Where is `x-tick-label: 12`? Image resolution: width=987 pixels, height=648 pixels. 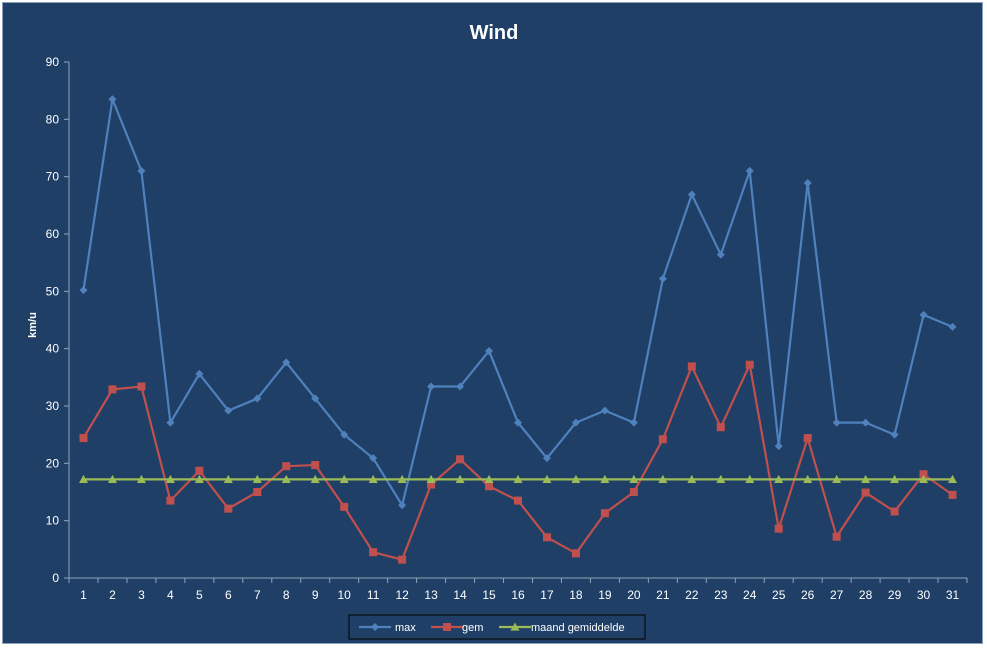
x-tick-label: 12 is located at coordinates (402, 595).